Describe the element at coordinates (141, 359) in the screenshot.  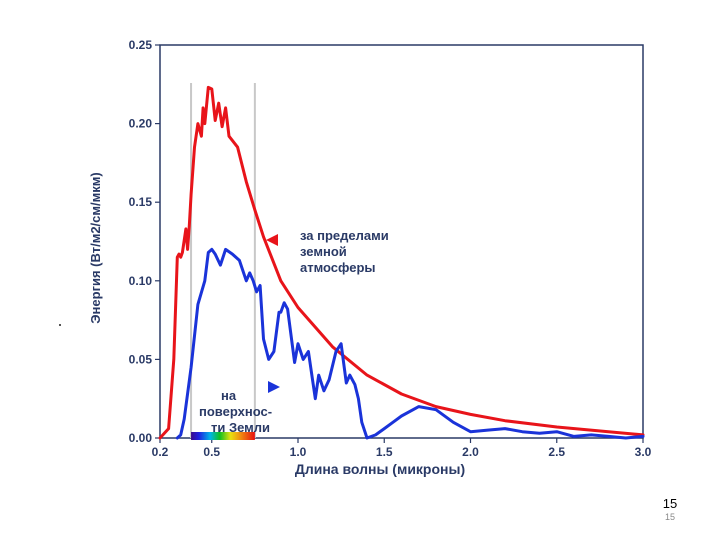
I see `y-tick-label: 0.05` at that location.